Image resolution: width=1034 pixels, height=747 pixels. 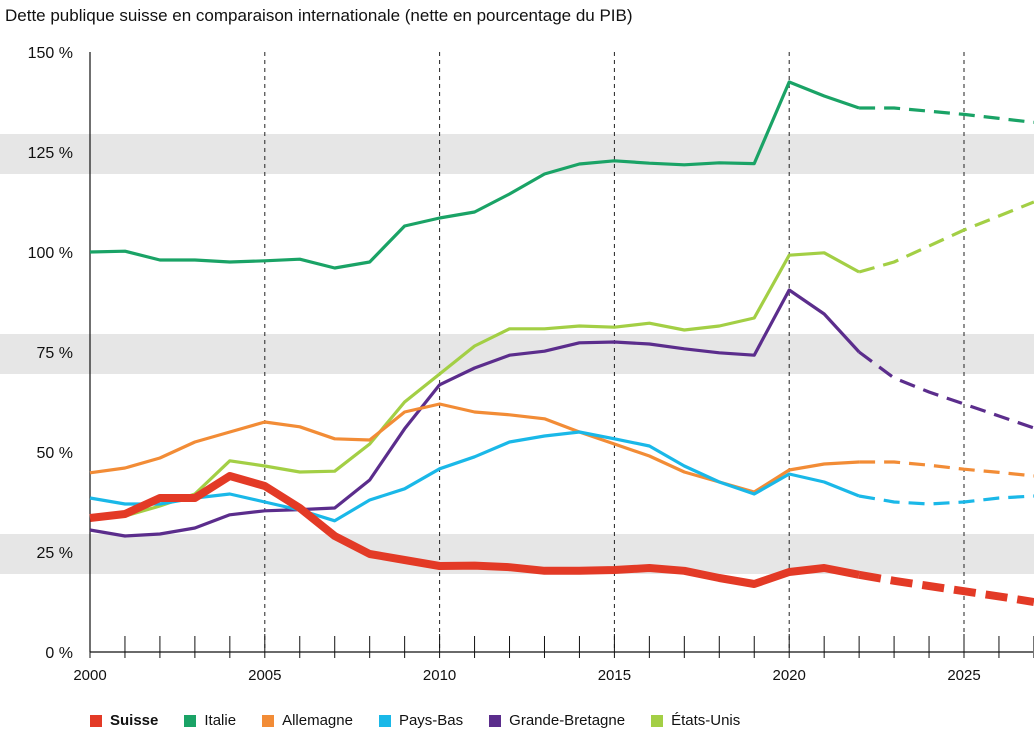 I want to click on x-tick-label: 2020, so click(x=789, y=675).